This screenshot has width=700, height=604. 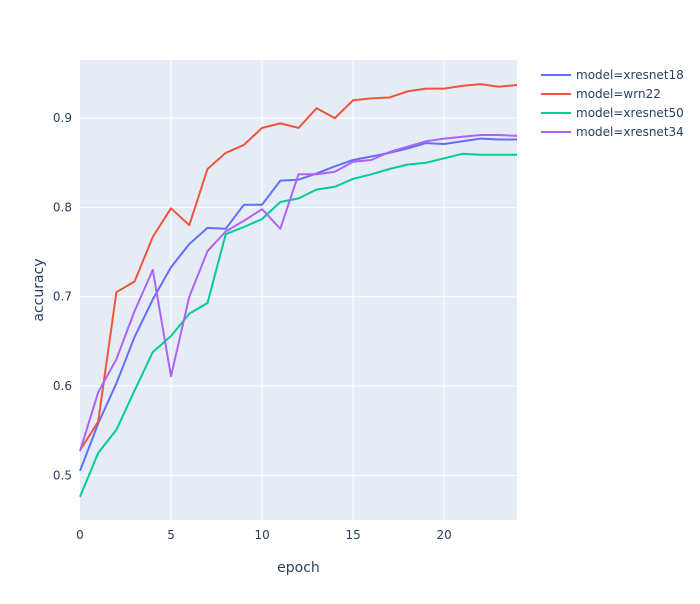 I want to click on y-tick-labels: 0.5 0.6 0.7 0.8 0.9, so click(x=62, y=296).